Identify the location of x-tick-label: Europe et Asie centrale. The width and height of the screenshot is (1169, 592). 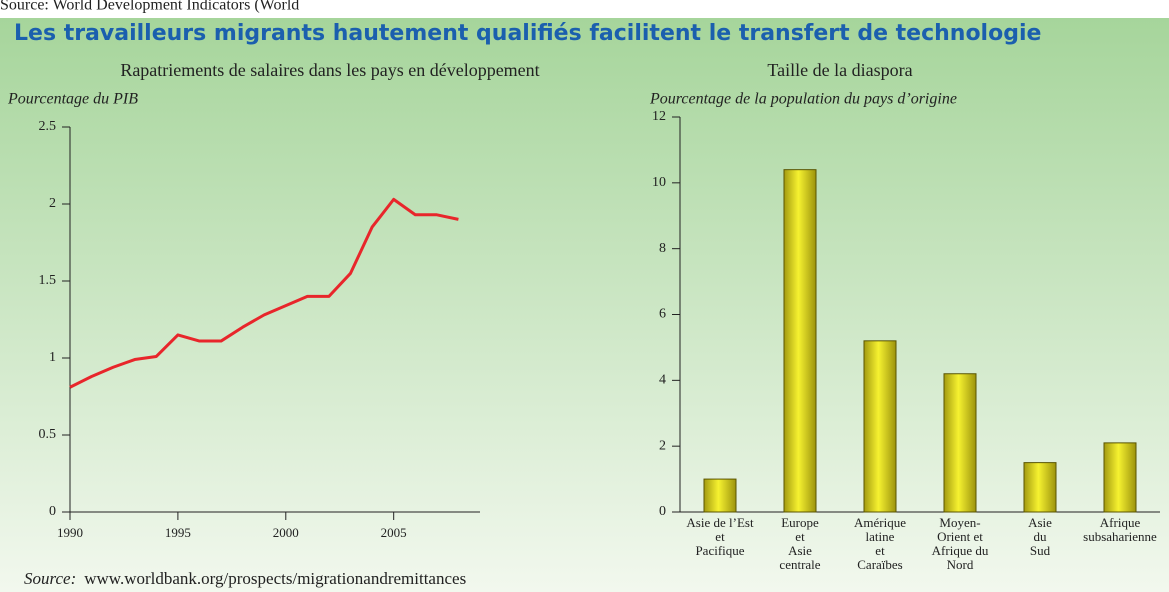
(799, 543).